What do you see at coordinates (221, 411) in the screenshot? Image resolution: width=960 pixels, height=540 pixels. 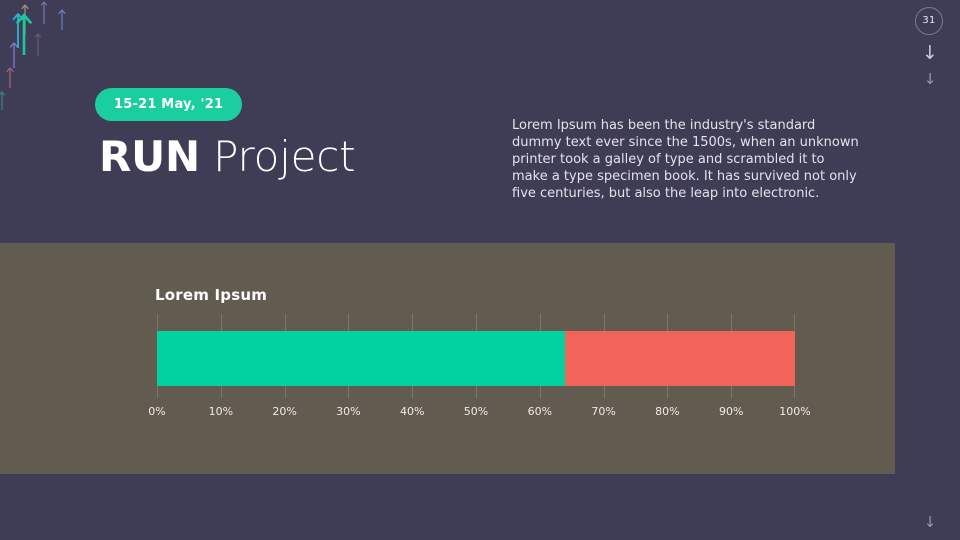 I see `axis-tick-label: 10%` at bounding box center [221, 411].